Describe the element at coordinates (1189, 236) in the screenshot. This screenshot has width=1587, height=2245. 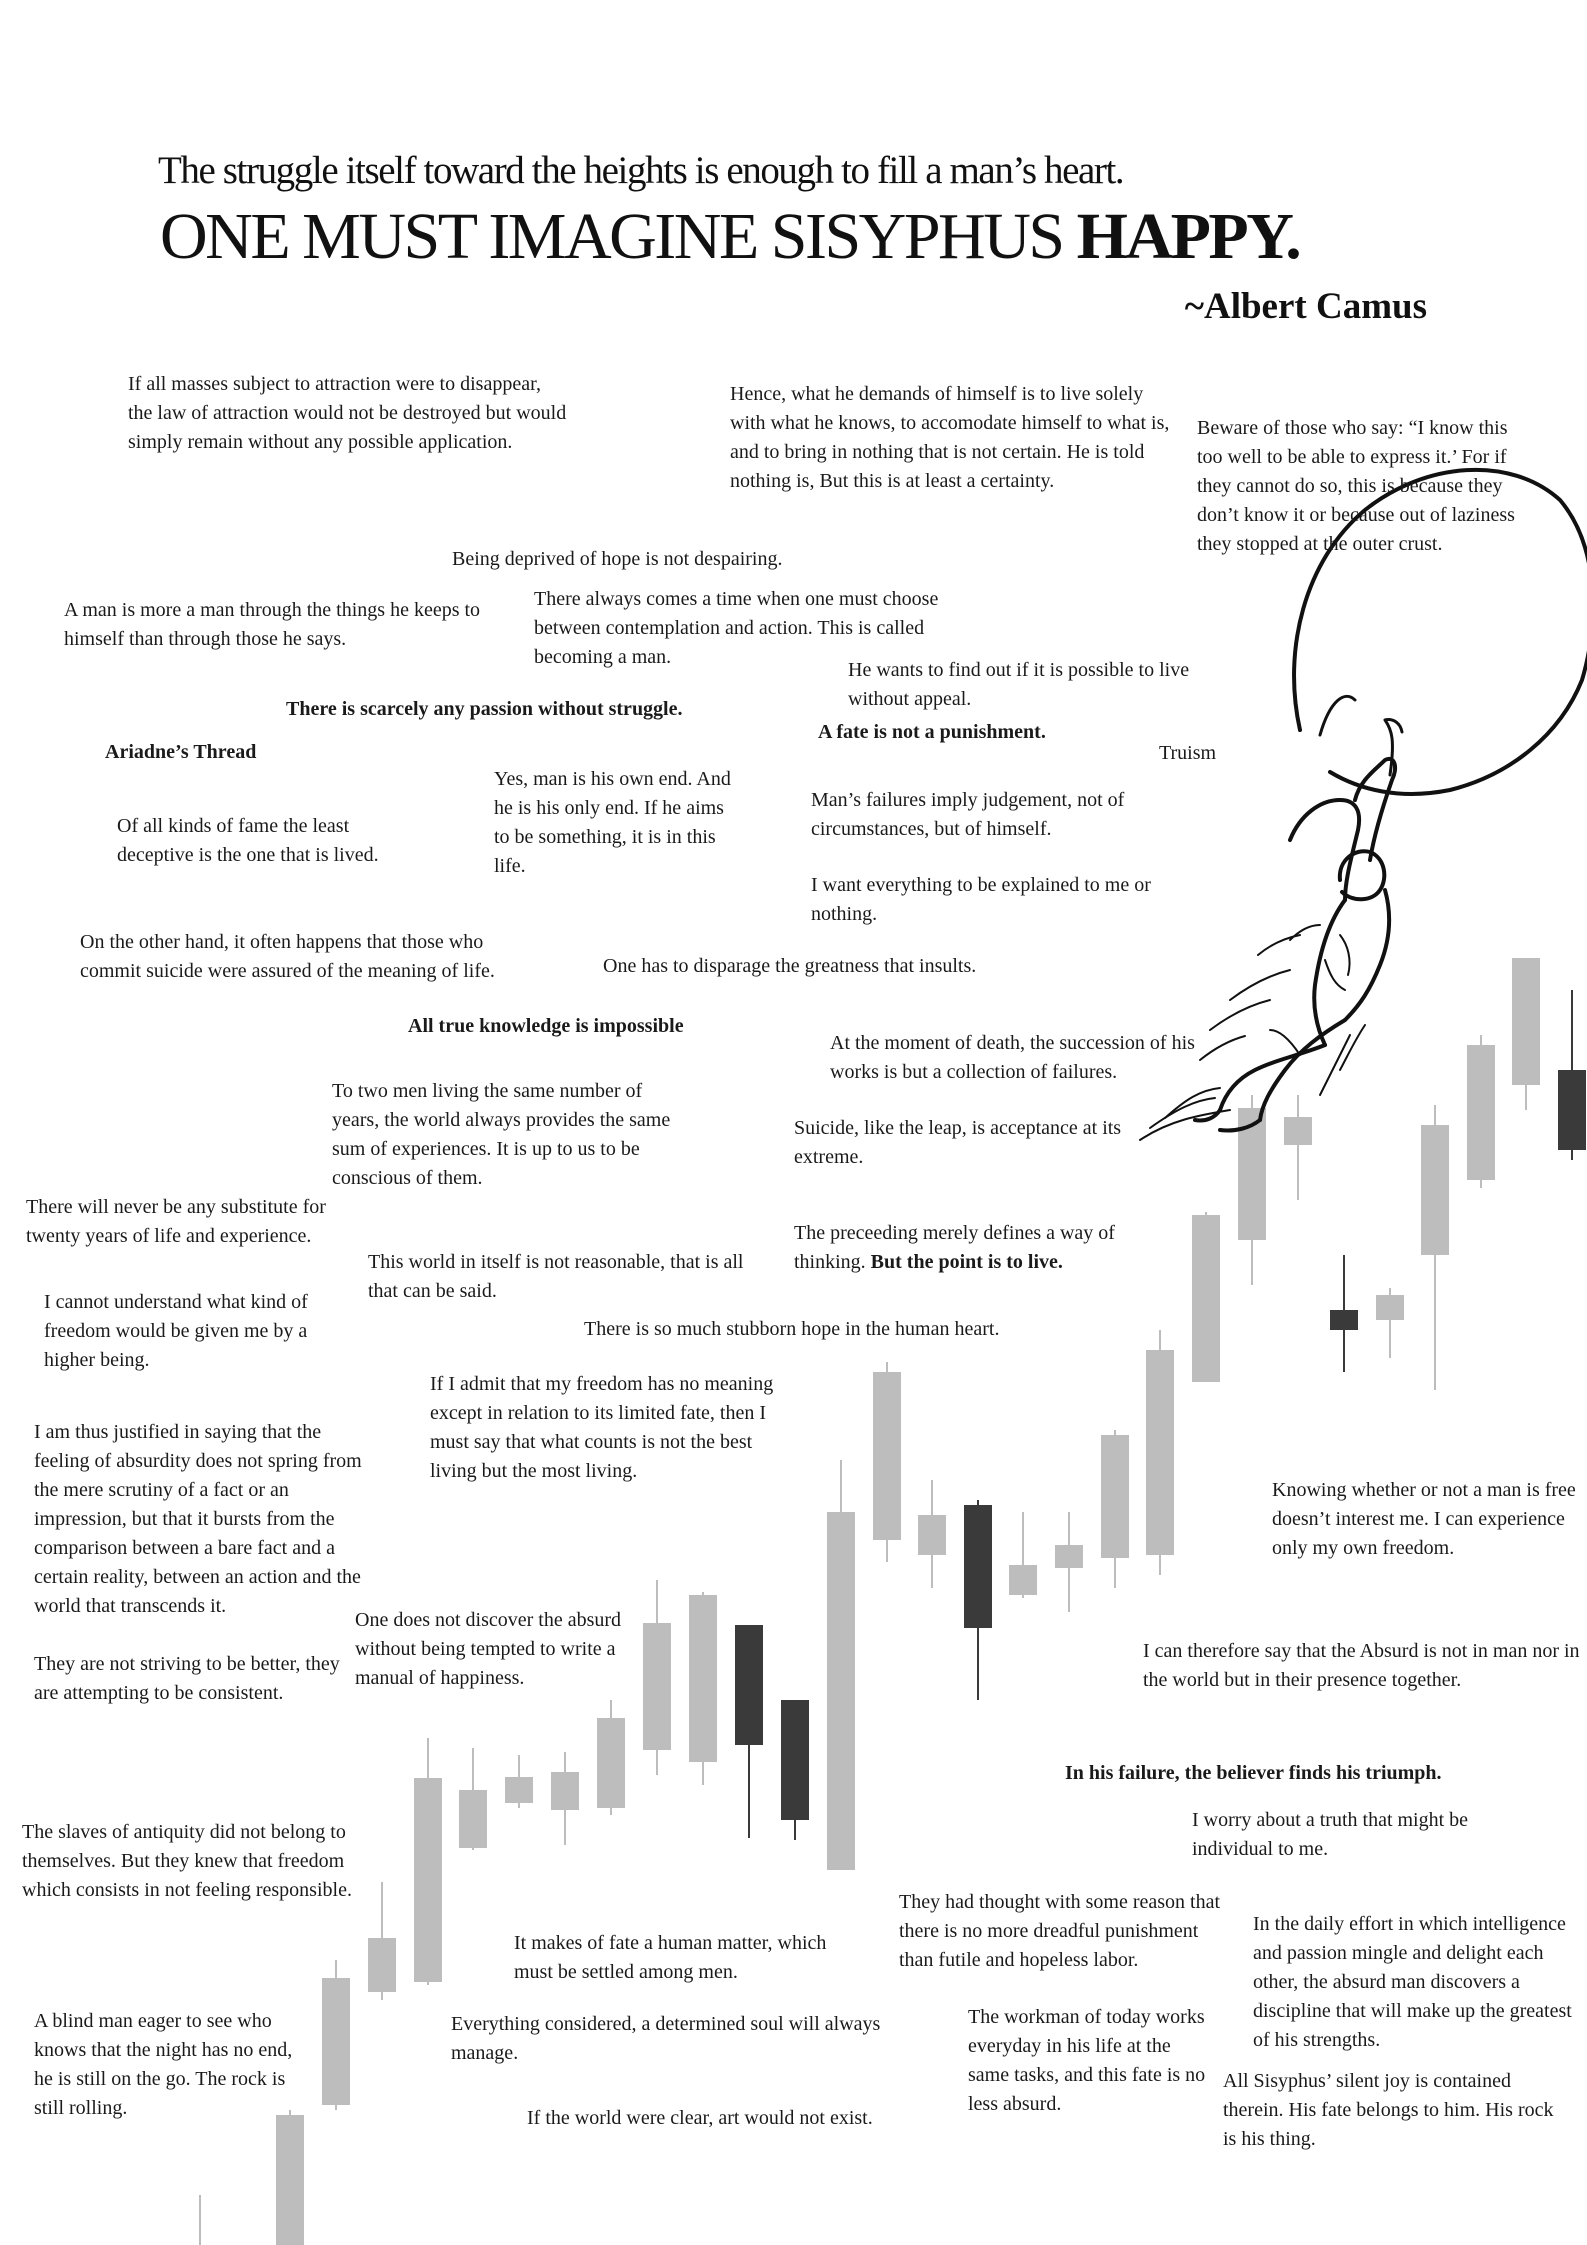
I see `headline-bold: HAPPY.` at that location.